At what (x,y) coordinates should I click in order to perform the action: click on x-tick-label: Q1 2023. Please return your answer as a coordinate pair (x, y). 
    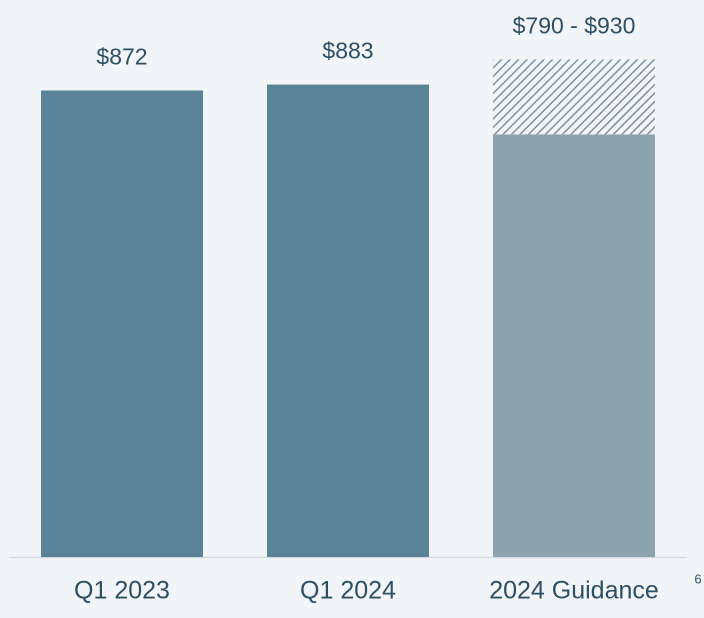
    Looking at the image, I should click on (122, 591).